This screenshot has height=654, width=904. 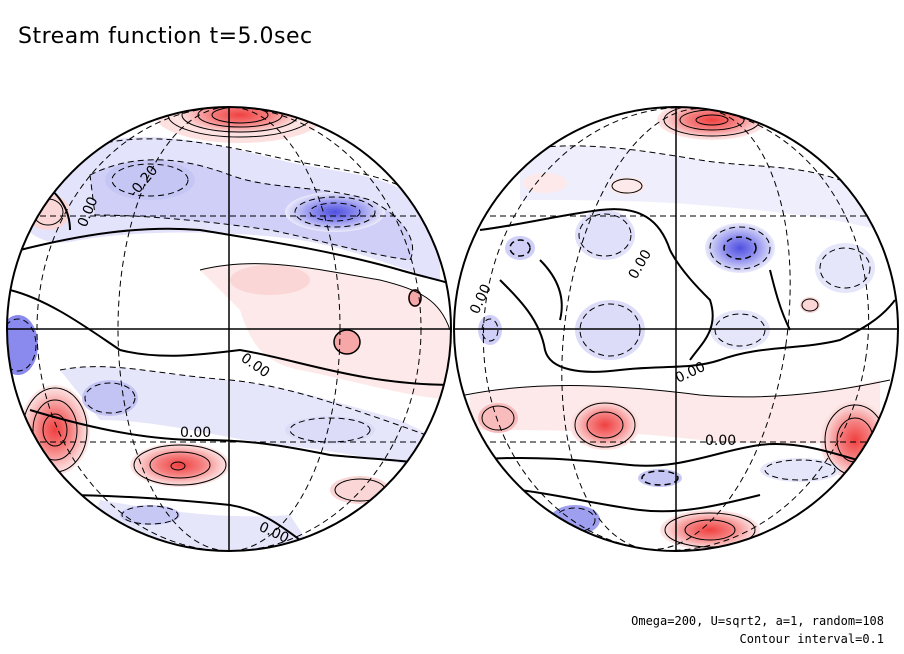 What do you see at coordinates (757, 621) in the screenshot?
I see `parameters-caption: Omega=200, U=sqrt2, a=1, random=108` at bounding box center [757, 621].